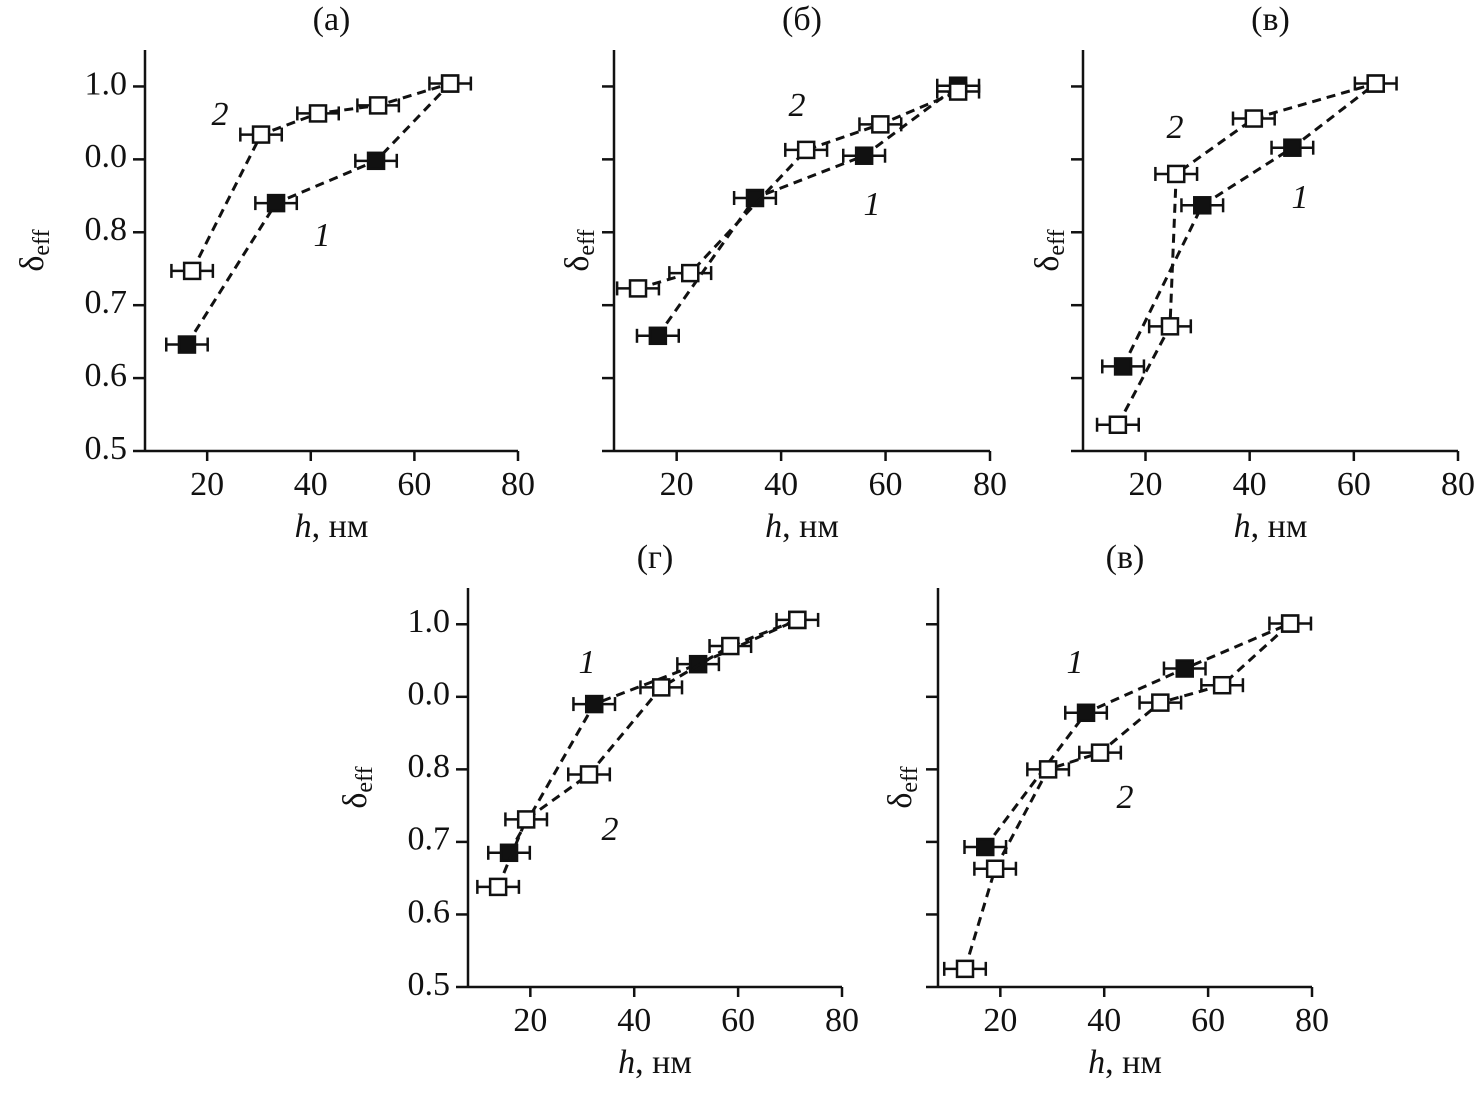  I want to click on y-tick-label: 0.0, so click(429, 694).